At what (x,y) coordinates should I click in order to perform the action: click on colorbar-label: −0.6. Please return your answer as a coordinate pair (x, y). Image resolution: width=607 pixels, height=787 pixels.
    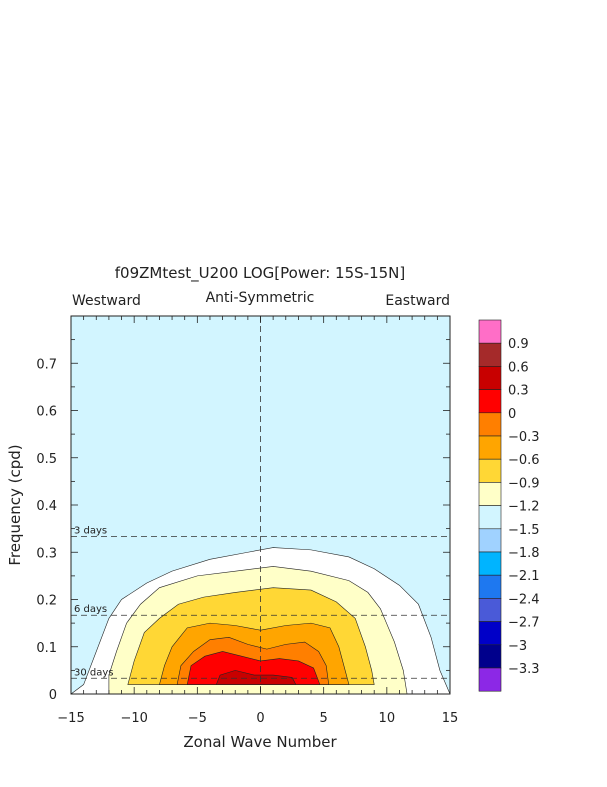
    Looking at the image, I should click on (524, 460).